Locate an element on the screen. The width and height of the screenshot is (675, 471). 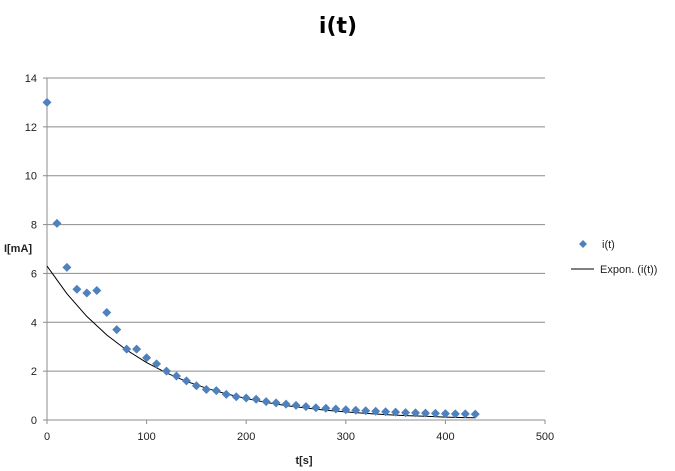
x-tick-label-0: 0 is located at coordinates (47, 437).